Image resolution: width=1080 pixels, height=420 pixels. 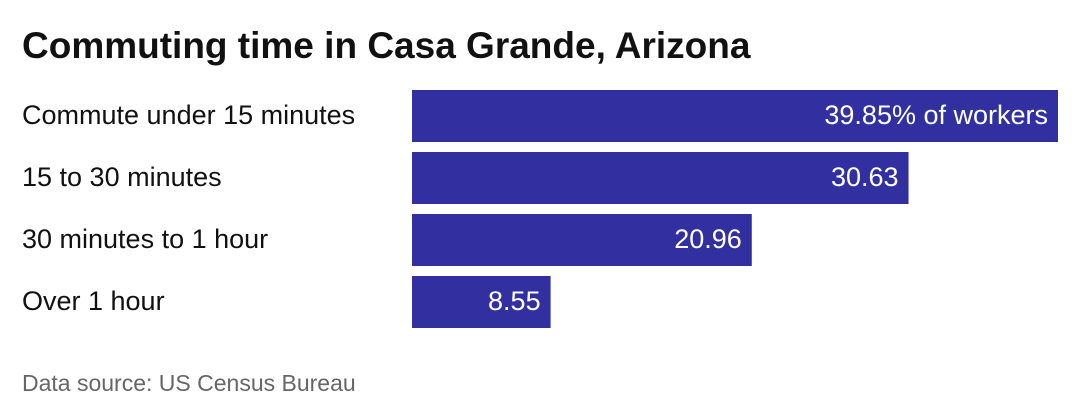 What do you see at coordinates (122, 177) in the screenshot?
I see `category-label: 15 to 30 minutes` at bounding box center [122, 177].